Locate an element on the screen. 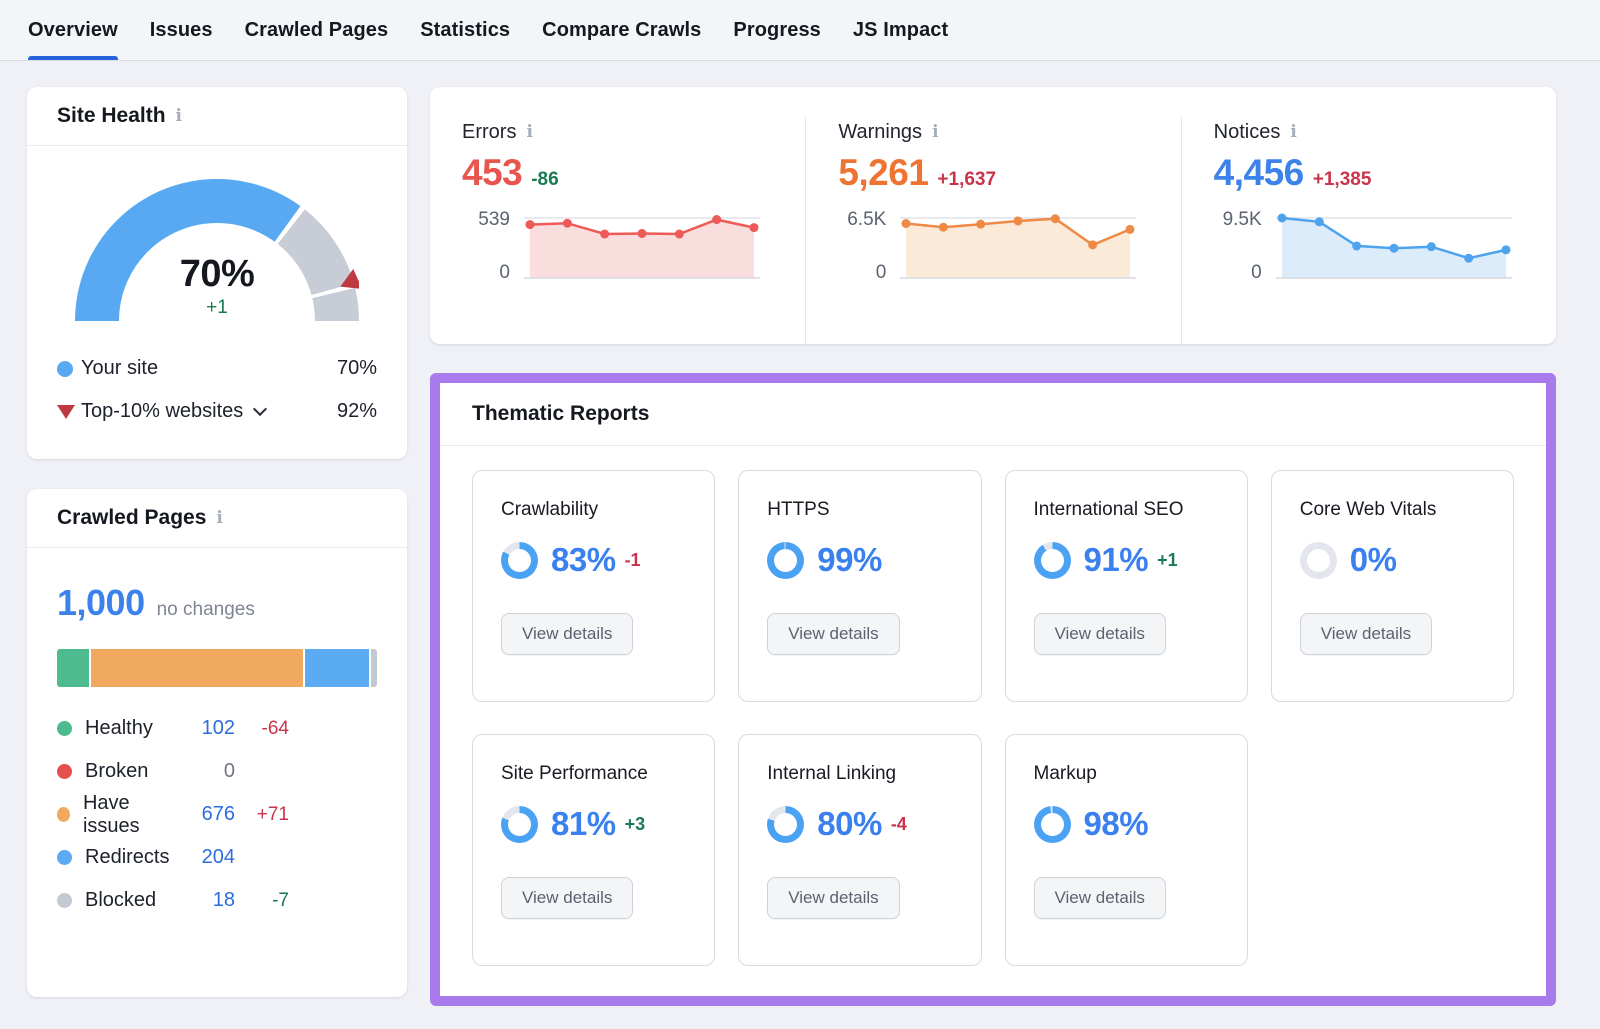  tab-issues: Issues is located at coordinates (181, 30).